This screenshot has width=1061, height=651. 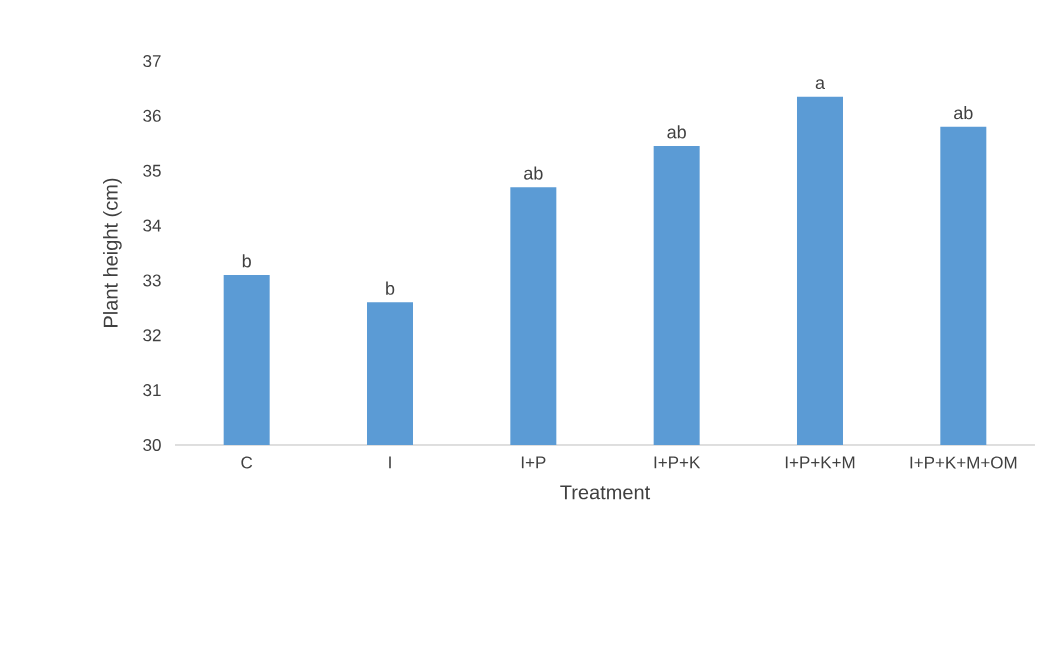 What do you see at coordinates (533, 462) in the screenshot?
I see `x-tick-label: I+P` at bounding box center [533, 462].